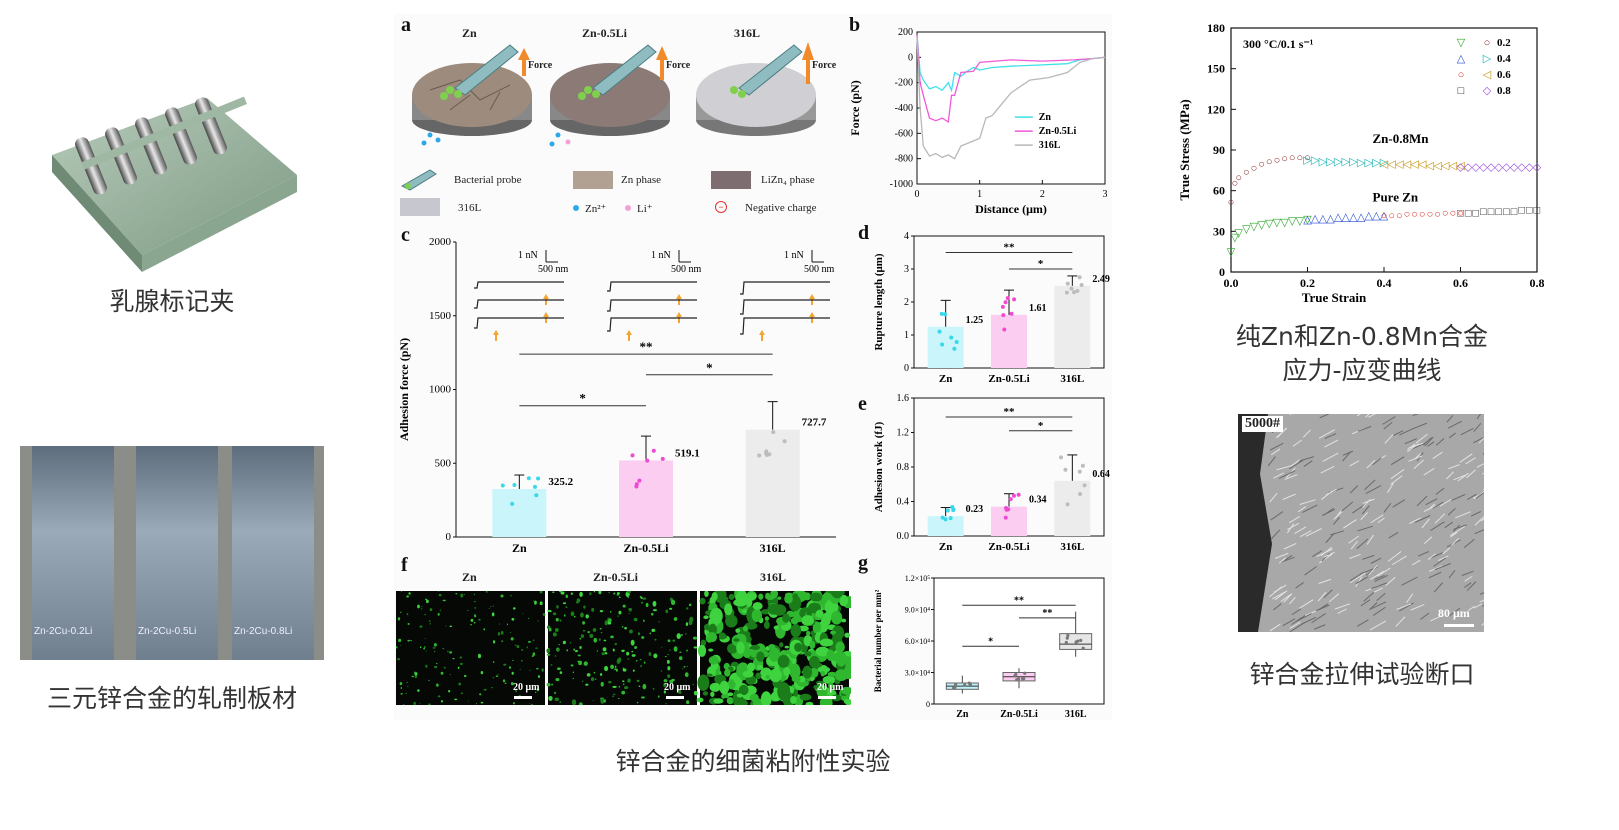  Describe the element at coordinates (1323, 219) in the screenshot. I see `marker: △` at that location.